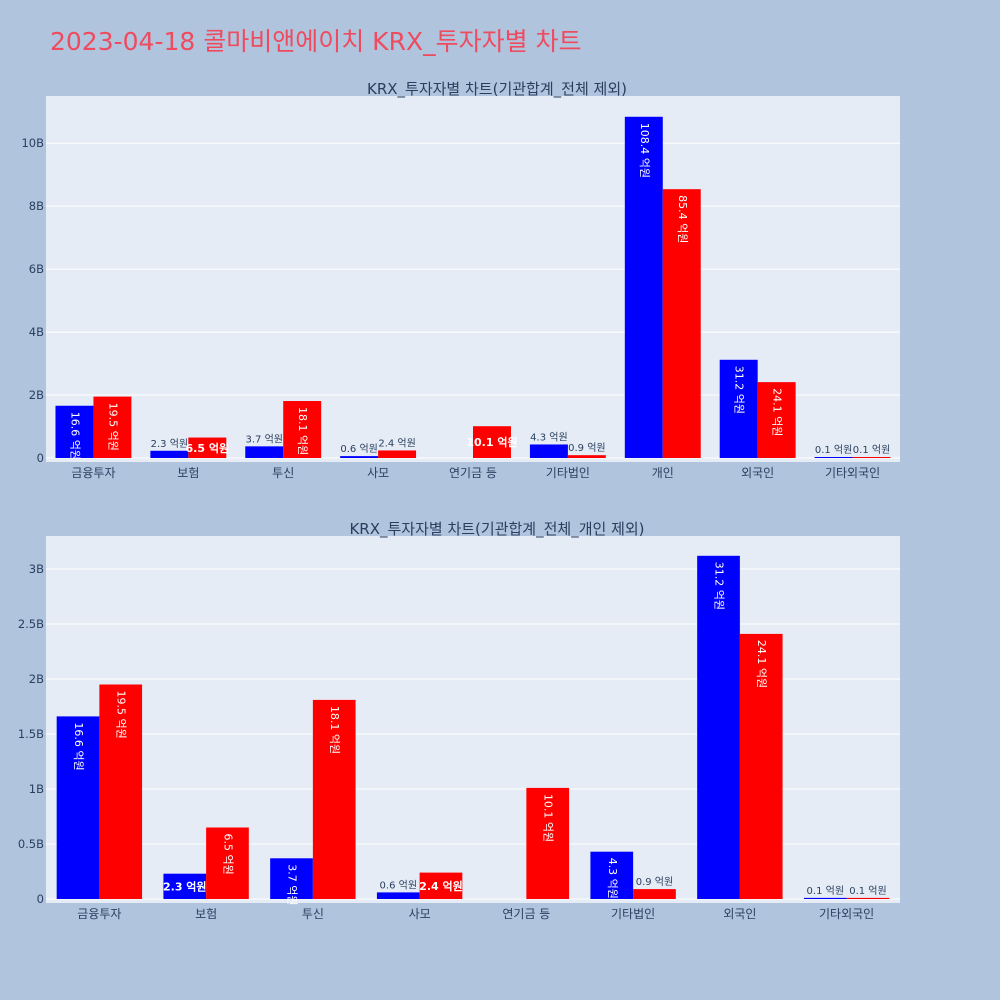 The width and height of the screenshot is (1000, 1000). Describe the element at coordinates (36, 332) in the screenshot. I see `y-tick-label: 4B` at that location.